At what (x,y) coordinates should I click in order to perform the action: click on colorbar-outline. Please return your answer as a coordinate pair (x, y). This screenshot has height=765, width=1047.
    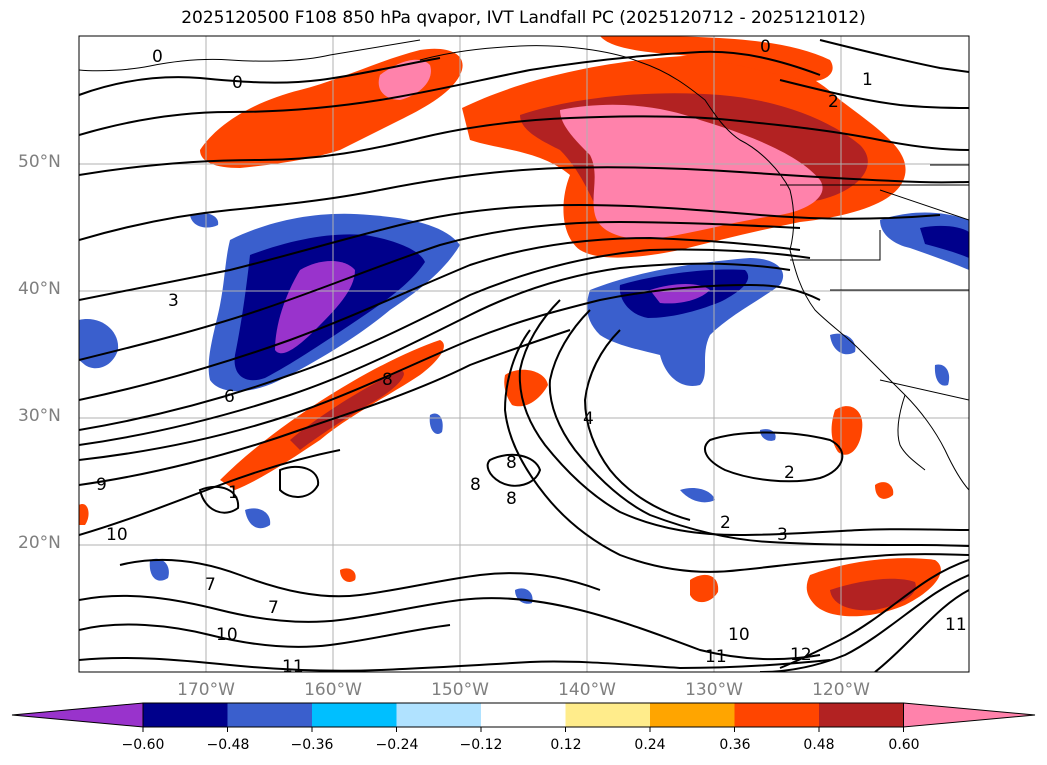
    Looking at the image, I should click on (523, 715).